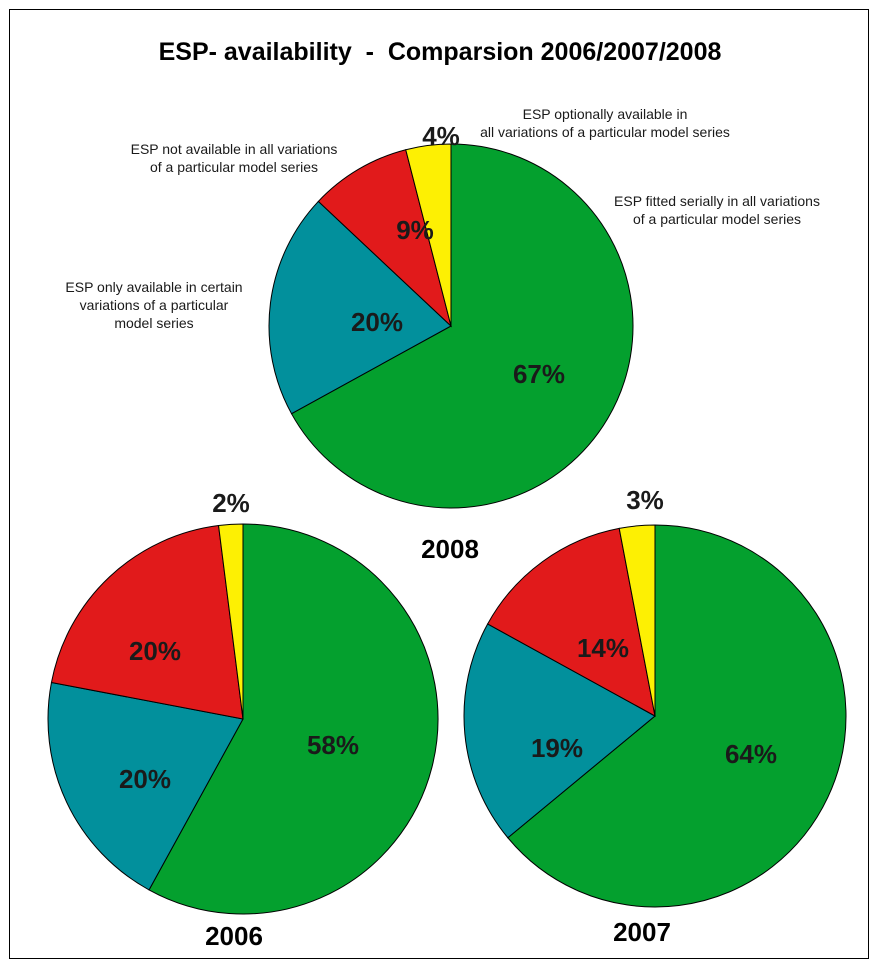 The width and height of the screenshot is (879, 960). I want to click on legend-line: variations of a particular, so click(154, 305).